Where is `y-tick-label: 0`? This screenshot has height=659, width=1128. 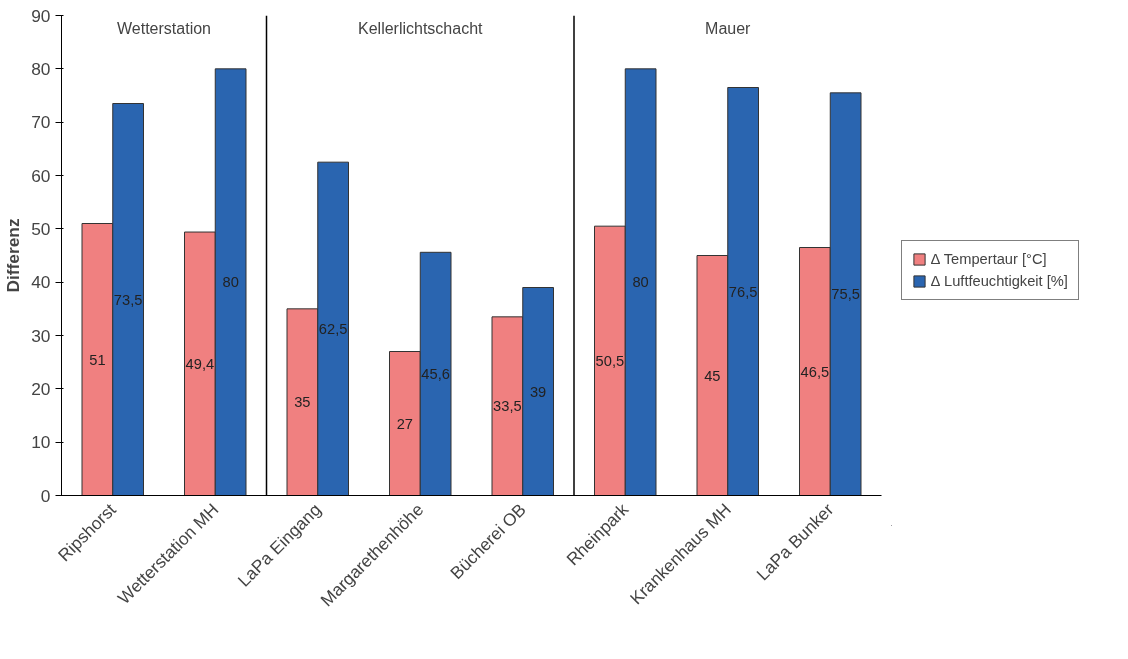
y-tick-label: 0 is located at coordinates (45, 495).